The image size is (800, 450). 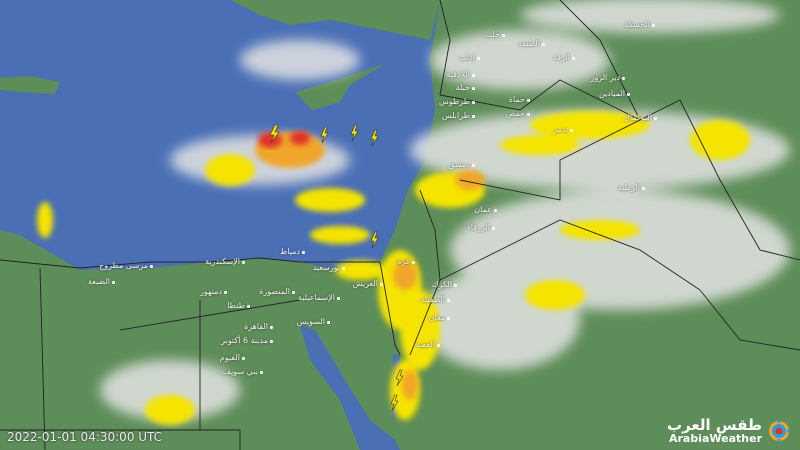 I want to click on city-label: دمشق, so click(x=461, y=164).